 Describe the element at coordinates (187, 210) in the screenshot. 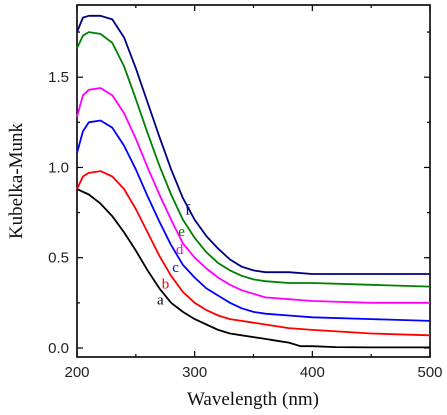

I see `series-label-f: f` at that location.